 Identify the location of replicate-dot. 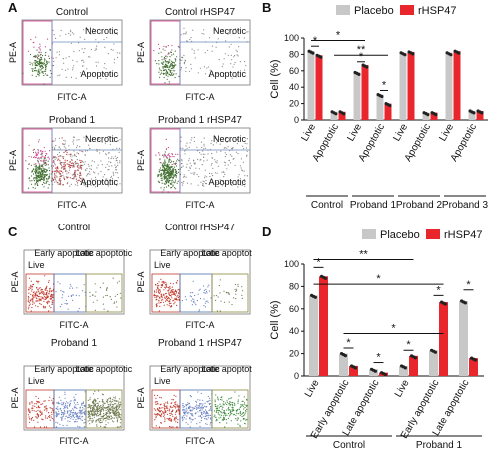
(315, 297).